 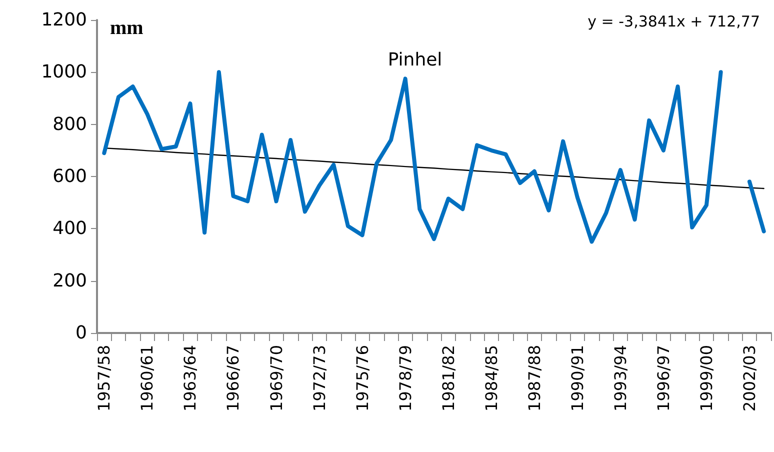 I want to click on y-tick-label: 200, so click(x=69, y=281).